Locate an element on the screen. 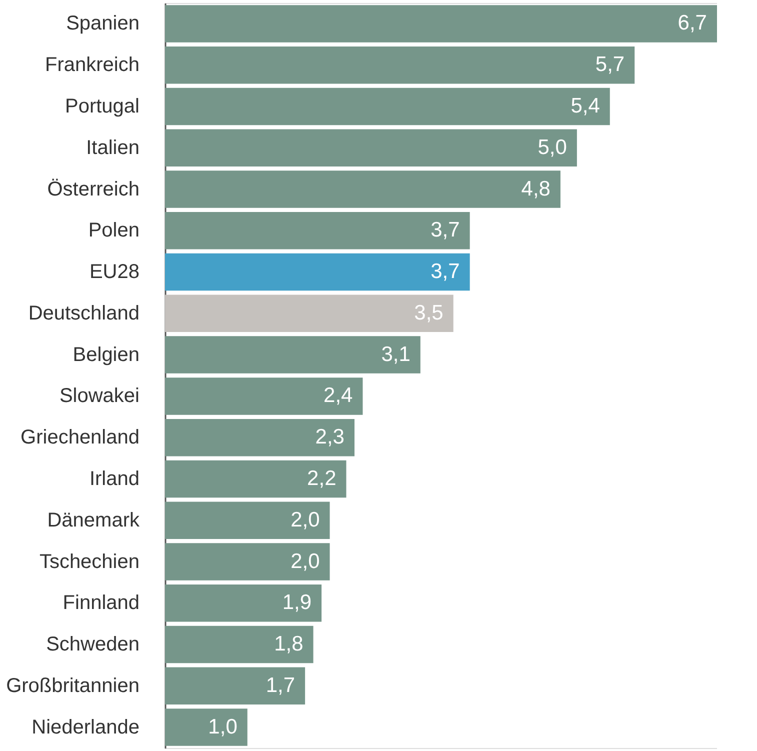  y-tick-label: Österreich is located at coordinates (93, 189).